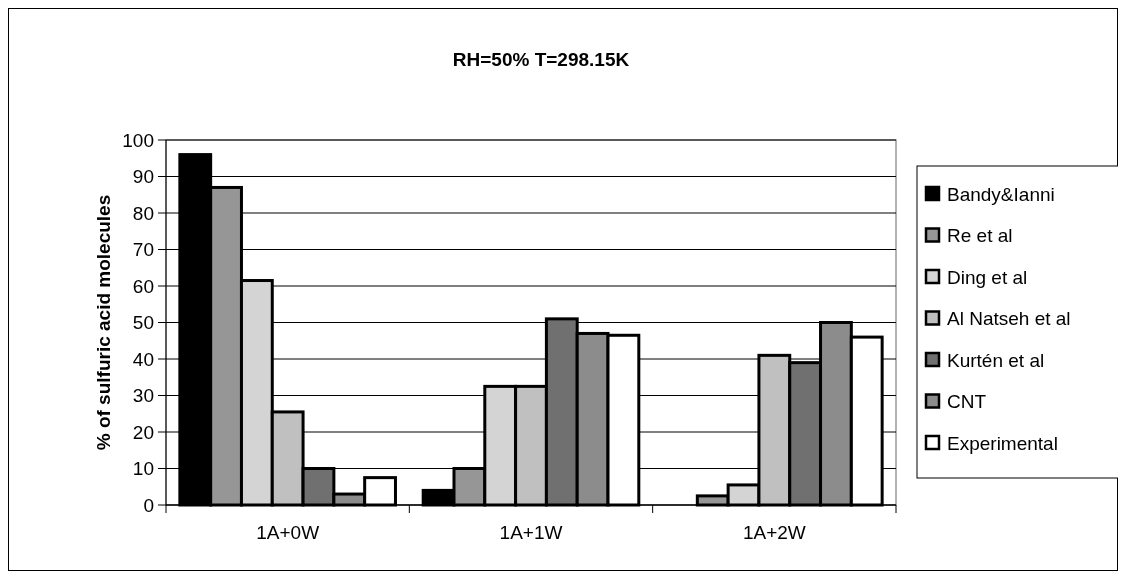 The image size is (1126, 579). I want to click on y-tick-label: 50, so click(143, 323).